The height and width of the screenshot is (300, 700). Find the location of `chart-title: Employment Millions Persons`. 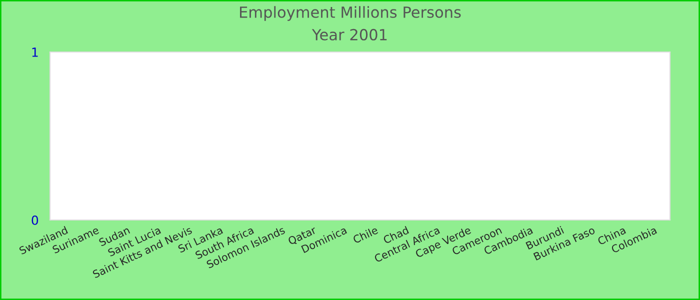

chart-title: Employment Millions Persons is located at coordinates (350, 13).